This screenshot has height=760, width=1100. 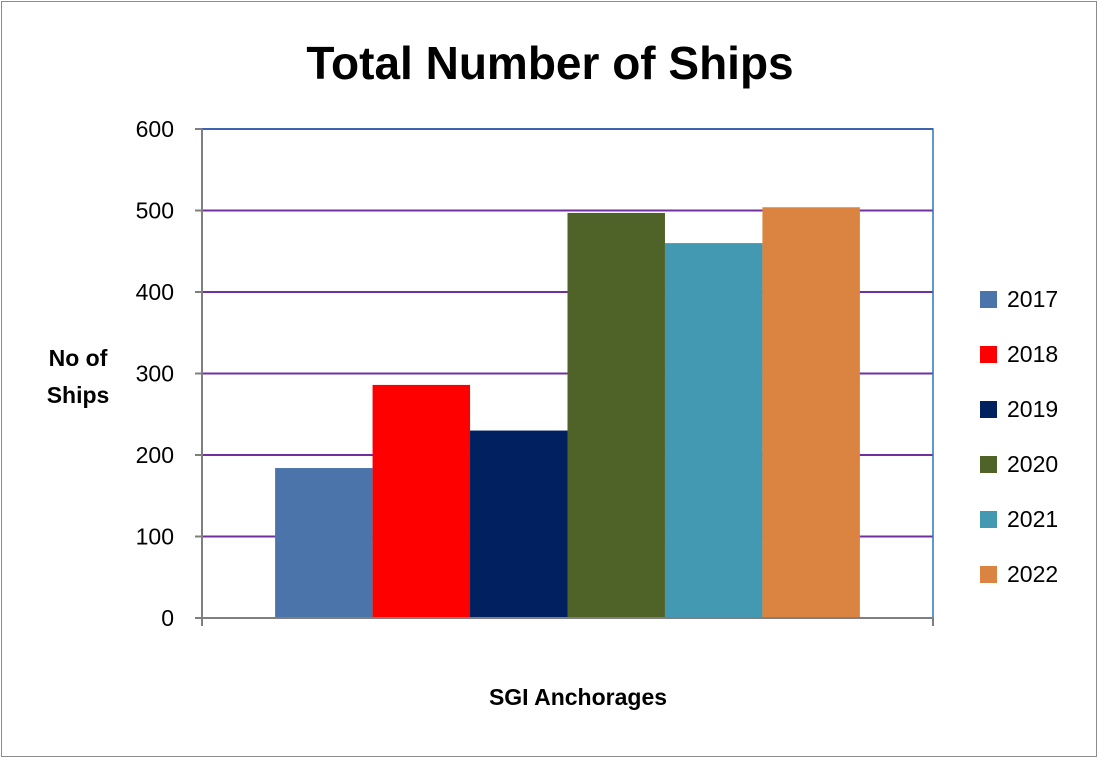 I want to click on y-tick-label: 600, so click(x=155, y=129).